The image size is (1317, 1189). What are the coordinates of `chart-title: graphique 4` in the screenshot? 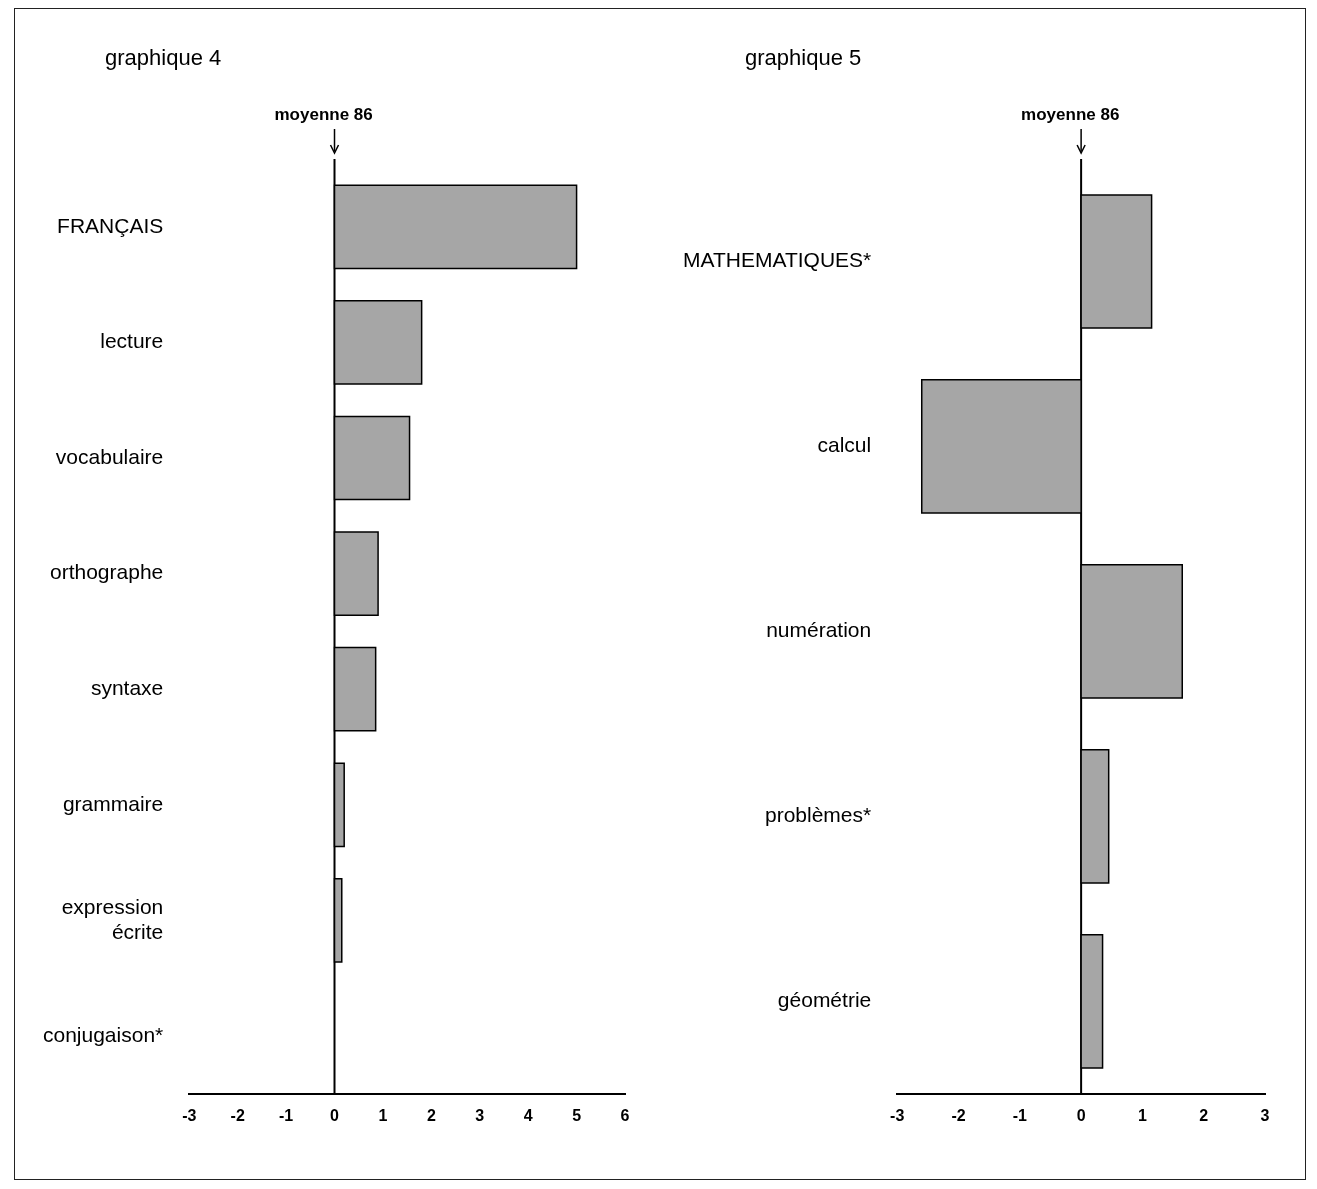 It's located at (163, 58).